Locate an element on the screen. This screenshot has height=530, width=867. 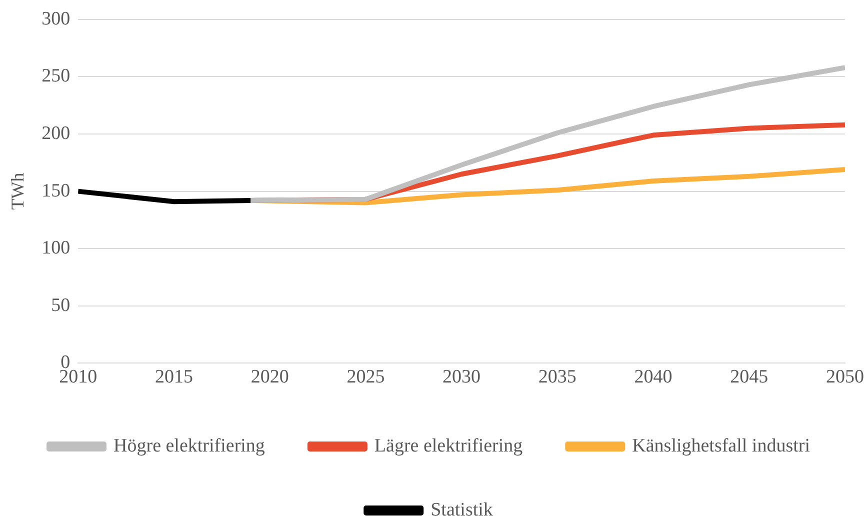
x-tick-label: 2045 is located at coordinates (749, 377).